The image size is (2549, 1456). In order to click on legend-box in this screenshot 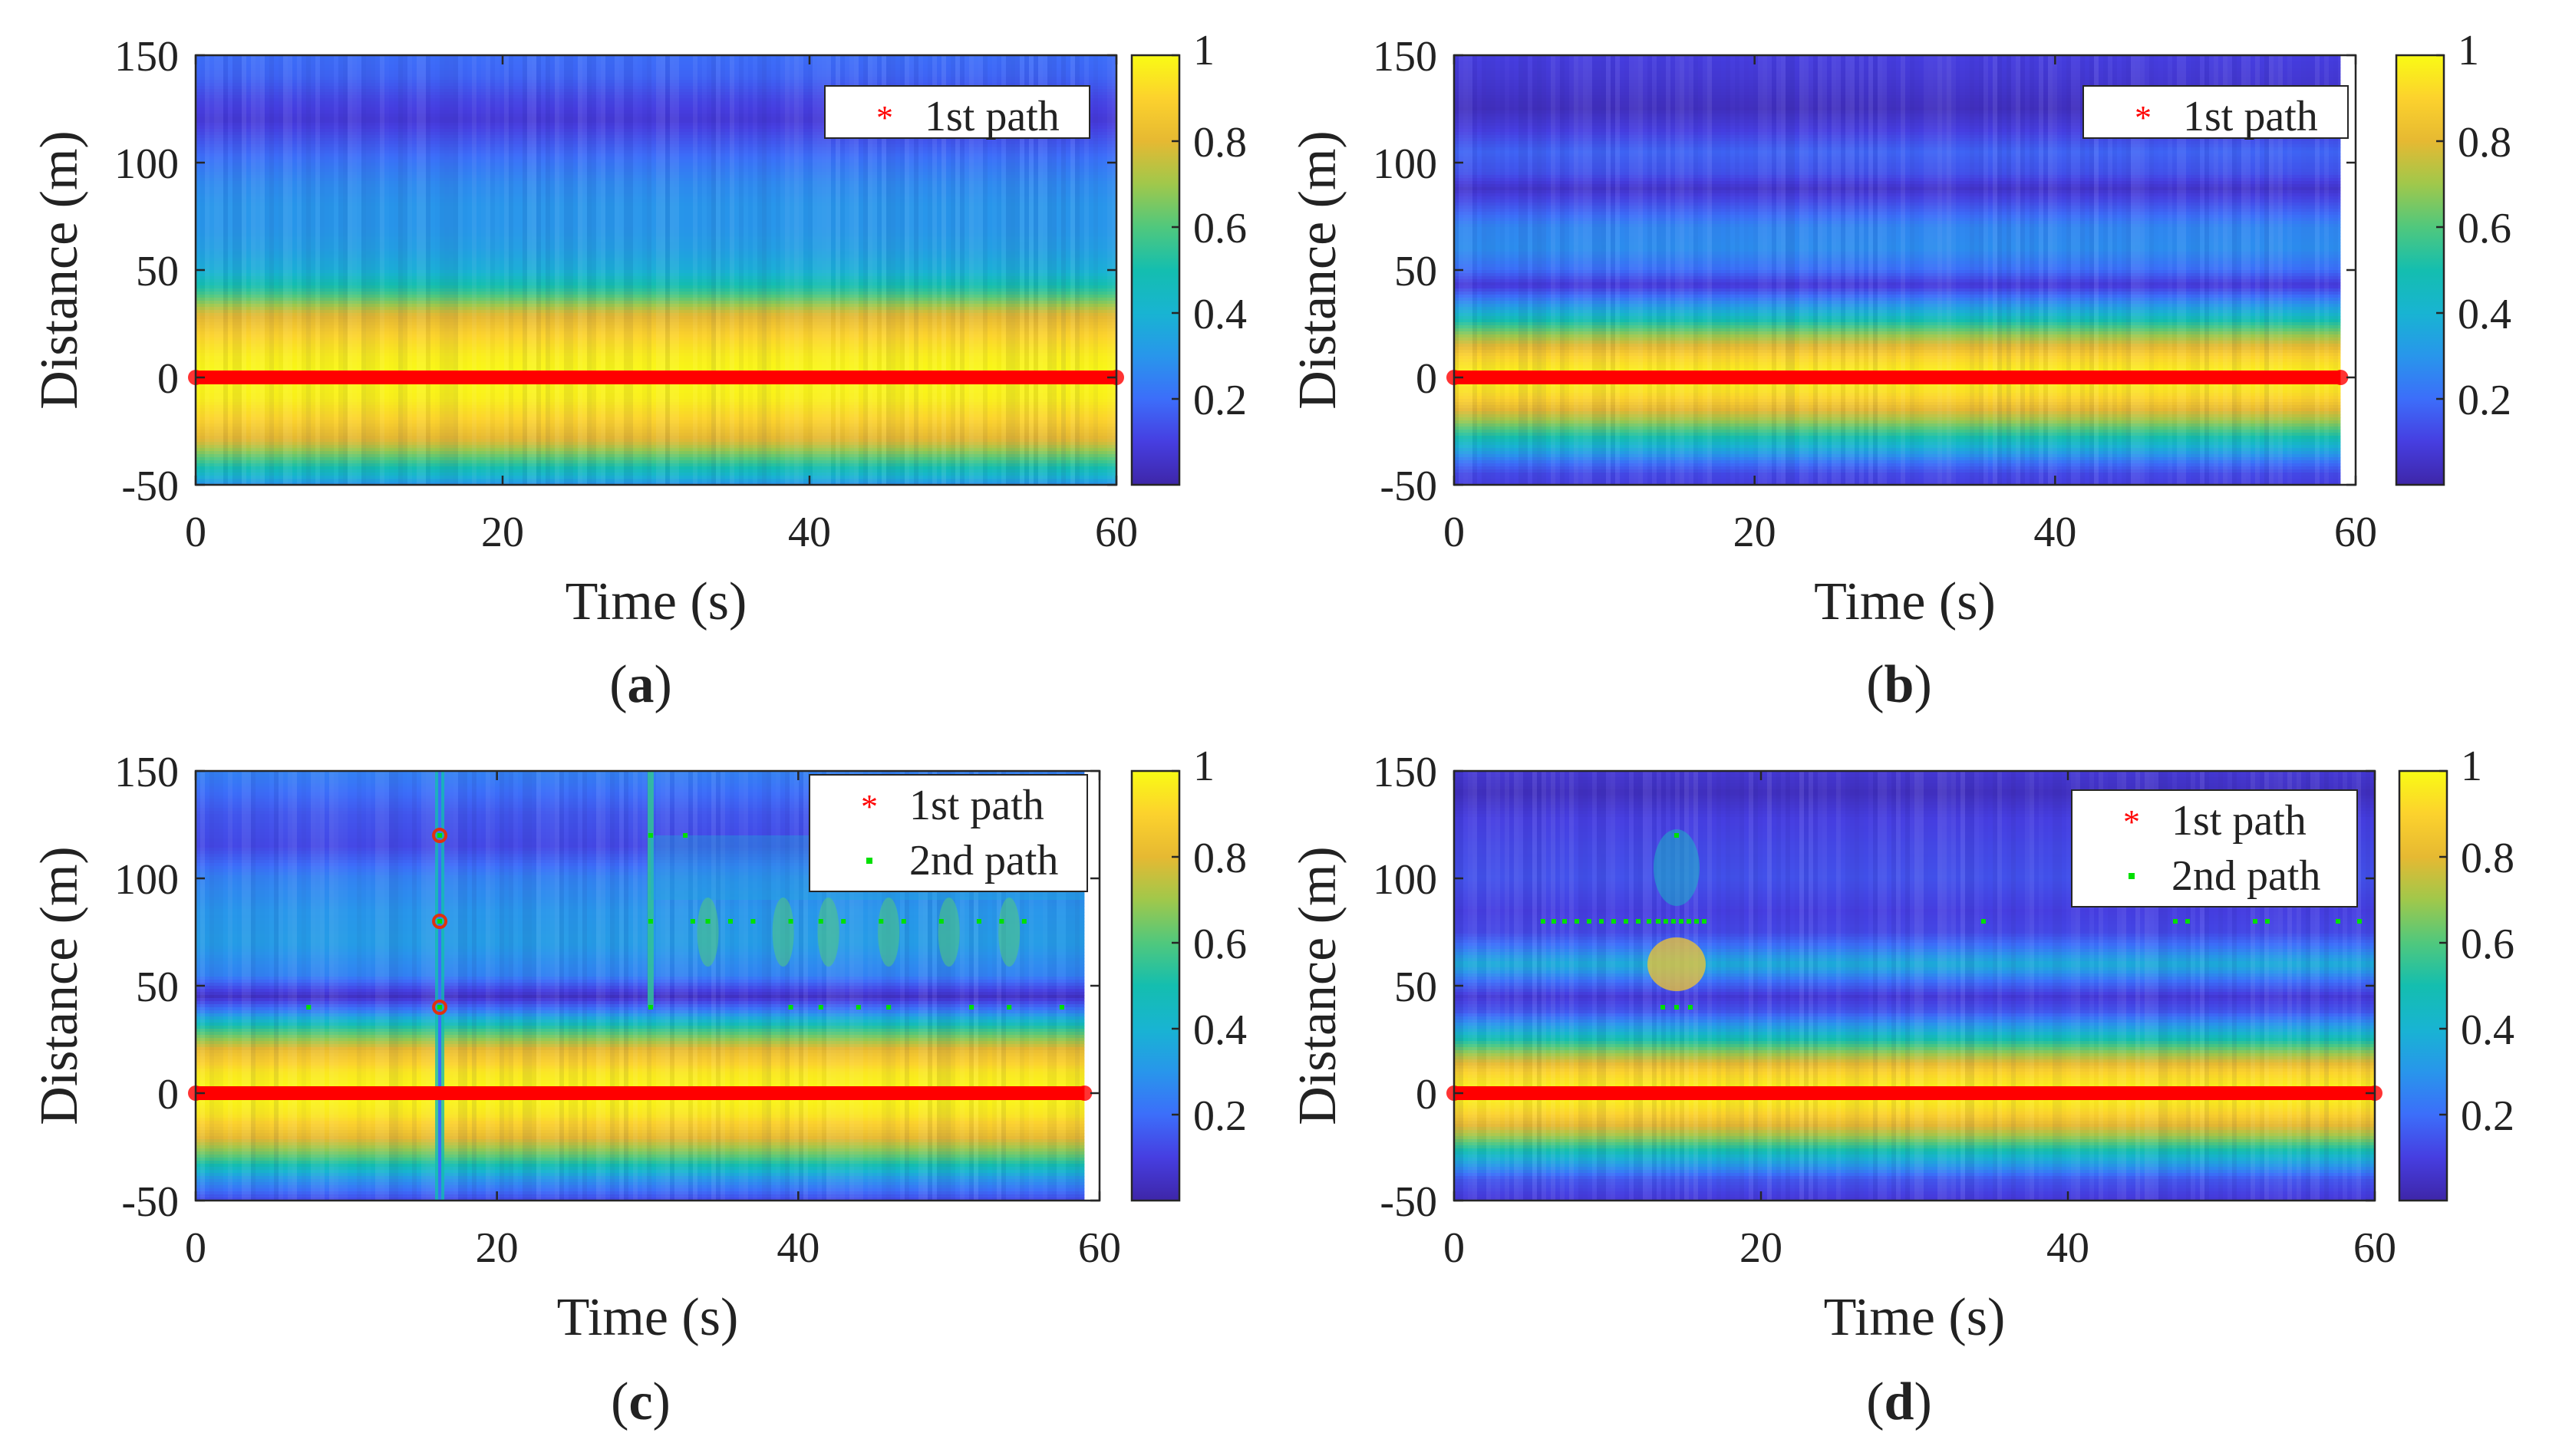, I will do `click(949, 833)`.